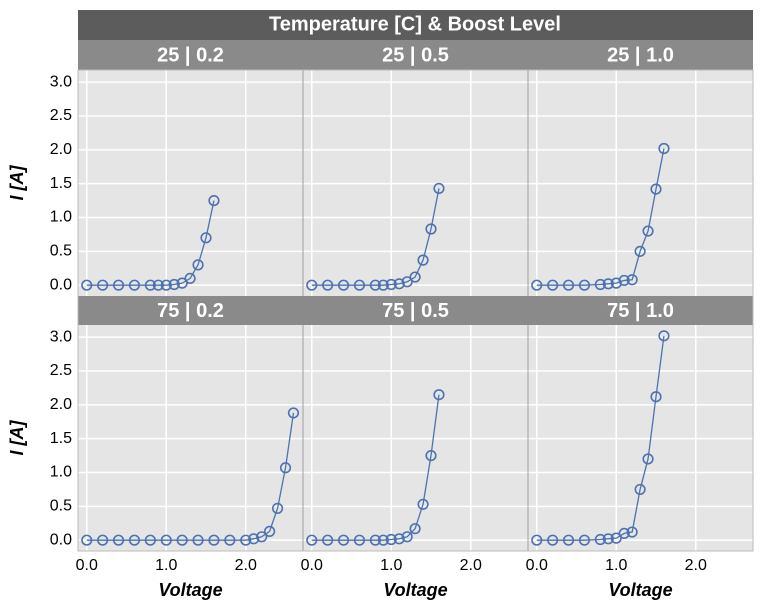  Describe the element at coordinates (61, 472) in the screenshot. I see `y-tick-label: 1.0` at that location.